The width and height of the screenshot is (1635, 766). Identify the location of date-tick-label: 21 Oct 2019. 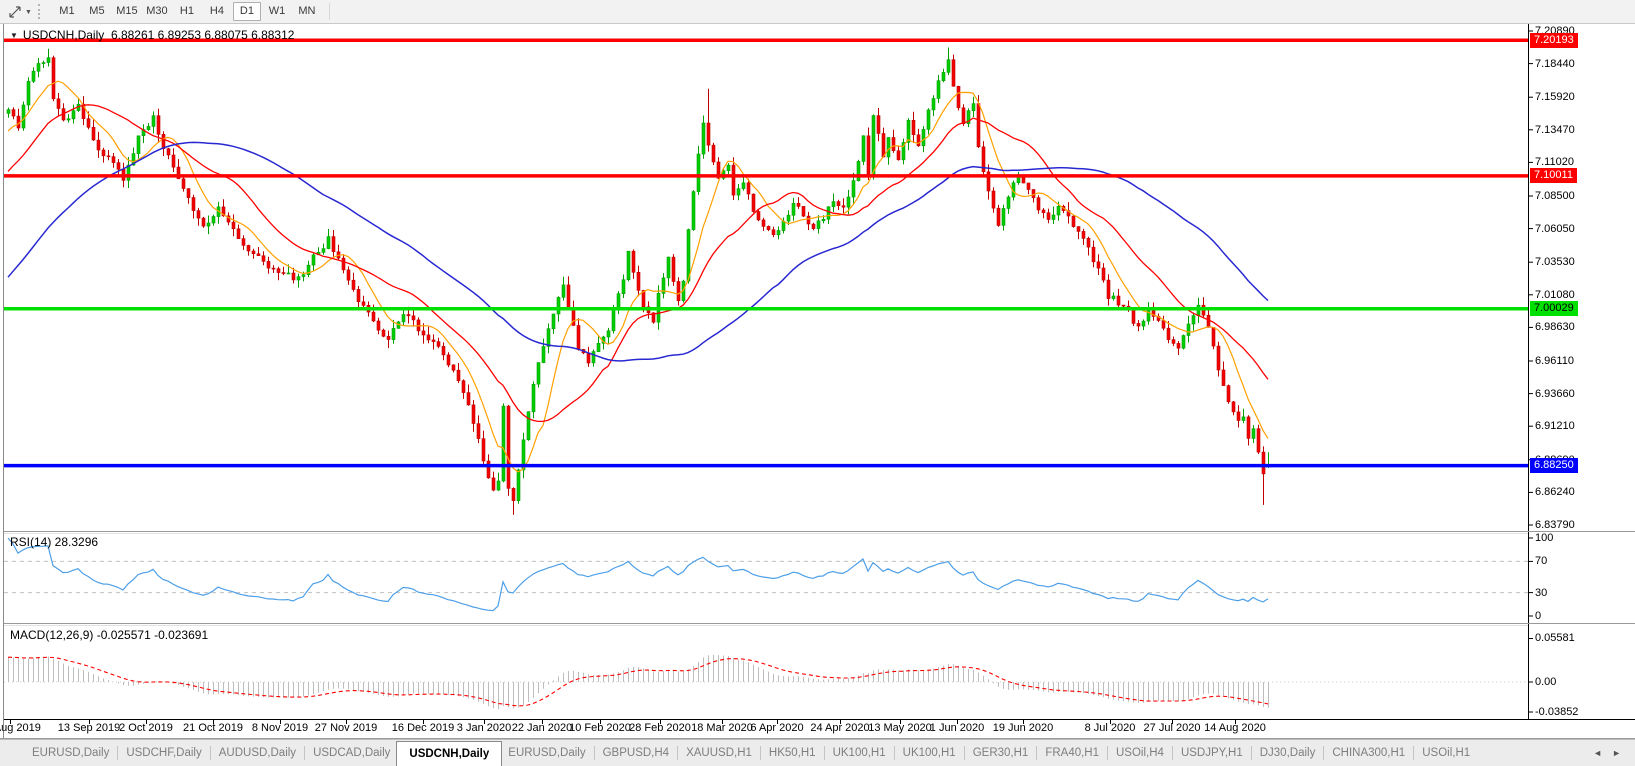
(213, 728).